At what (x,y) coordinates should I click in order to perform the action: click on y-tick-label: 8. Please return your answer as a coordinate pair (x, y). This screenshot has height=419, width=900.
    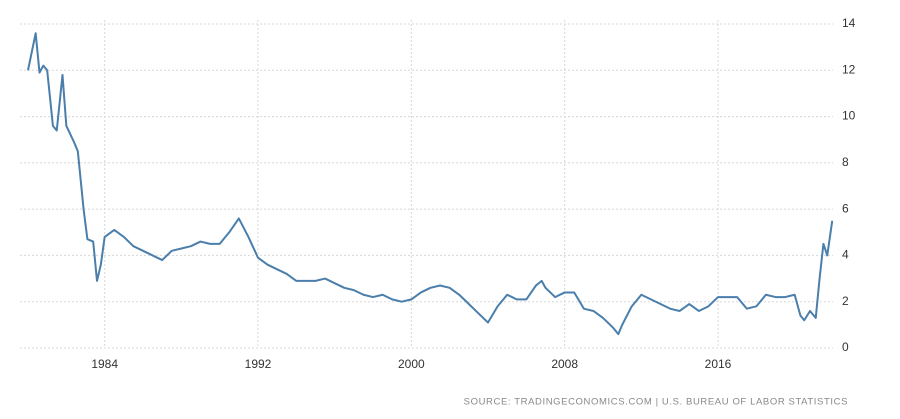
    Looking at the image, I should click on (845, 162).